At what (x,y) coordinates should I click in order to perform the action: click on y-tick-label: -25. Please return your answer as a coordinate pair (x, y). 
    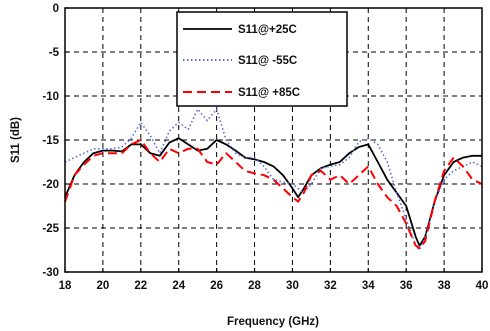
    Looking at the image, I should click on (50, 229).